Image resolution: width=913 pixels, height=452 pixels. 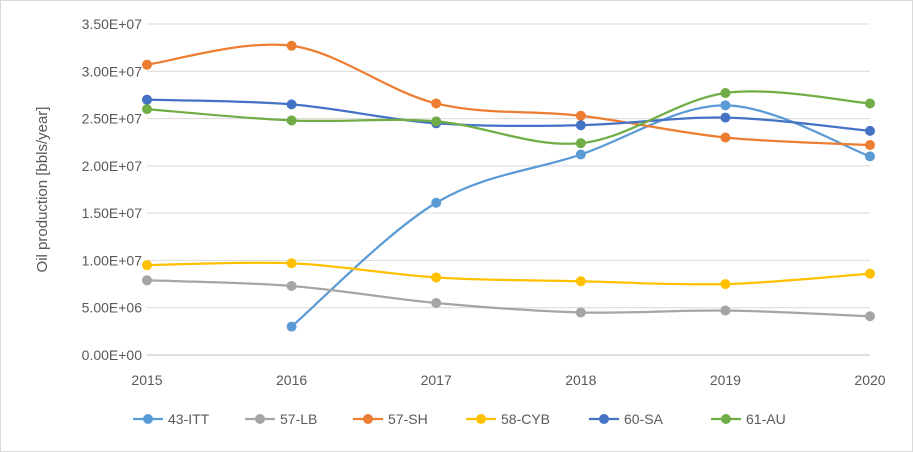 What do you see at coordinates (112, 213) in the screenshot?
I see `y-tick-label: 1.50E+07` at bounding box center [112, 213].